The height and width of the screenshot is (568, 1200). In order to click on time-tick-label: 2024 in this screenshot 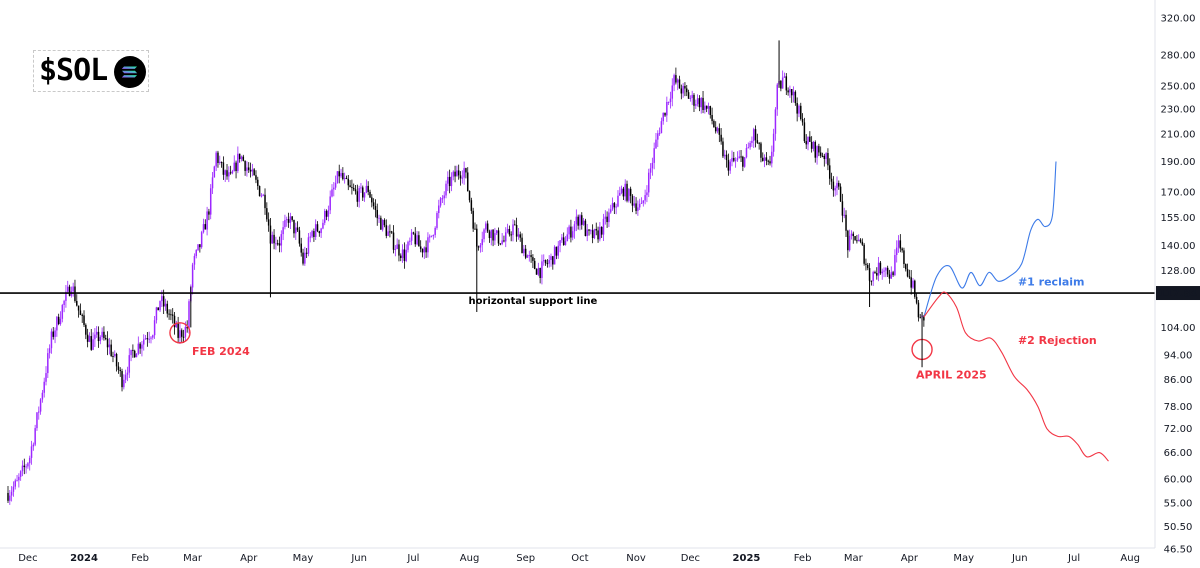, I will do `click(84, 558)`.